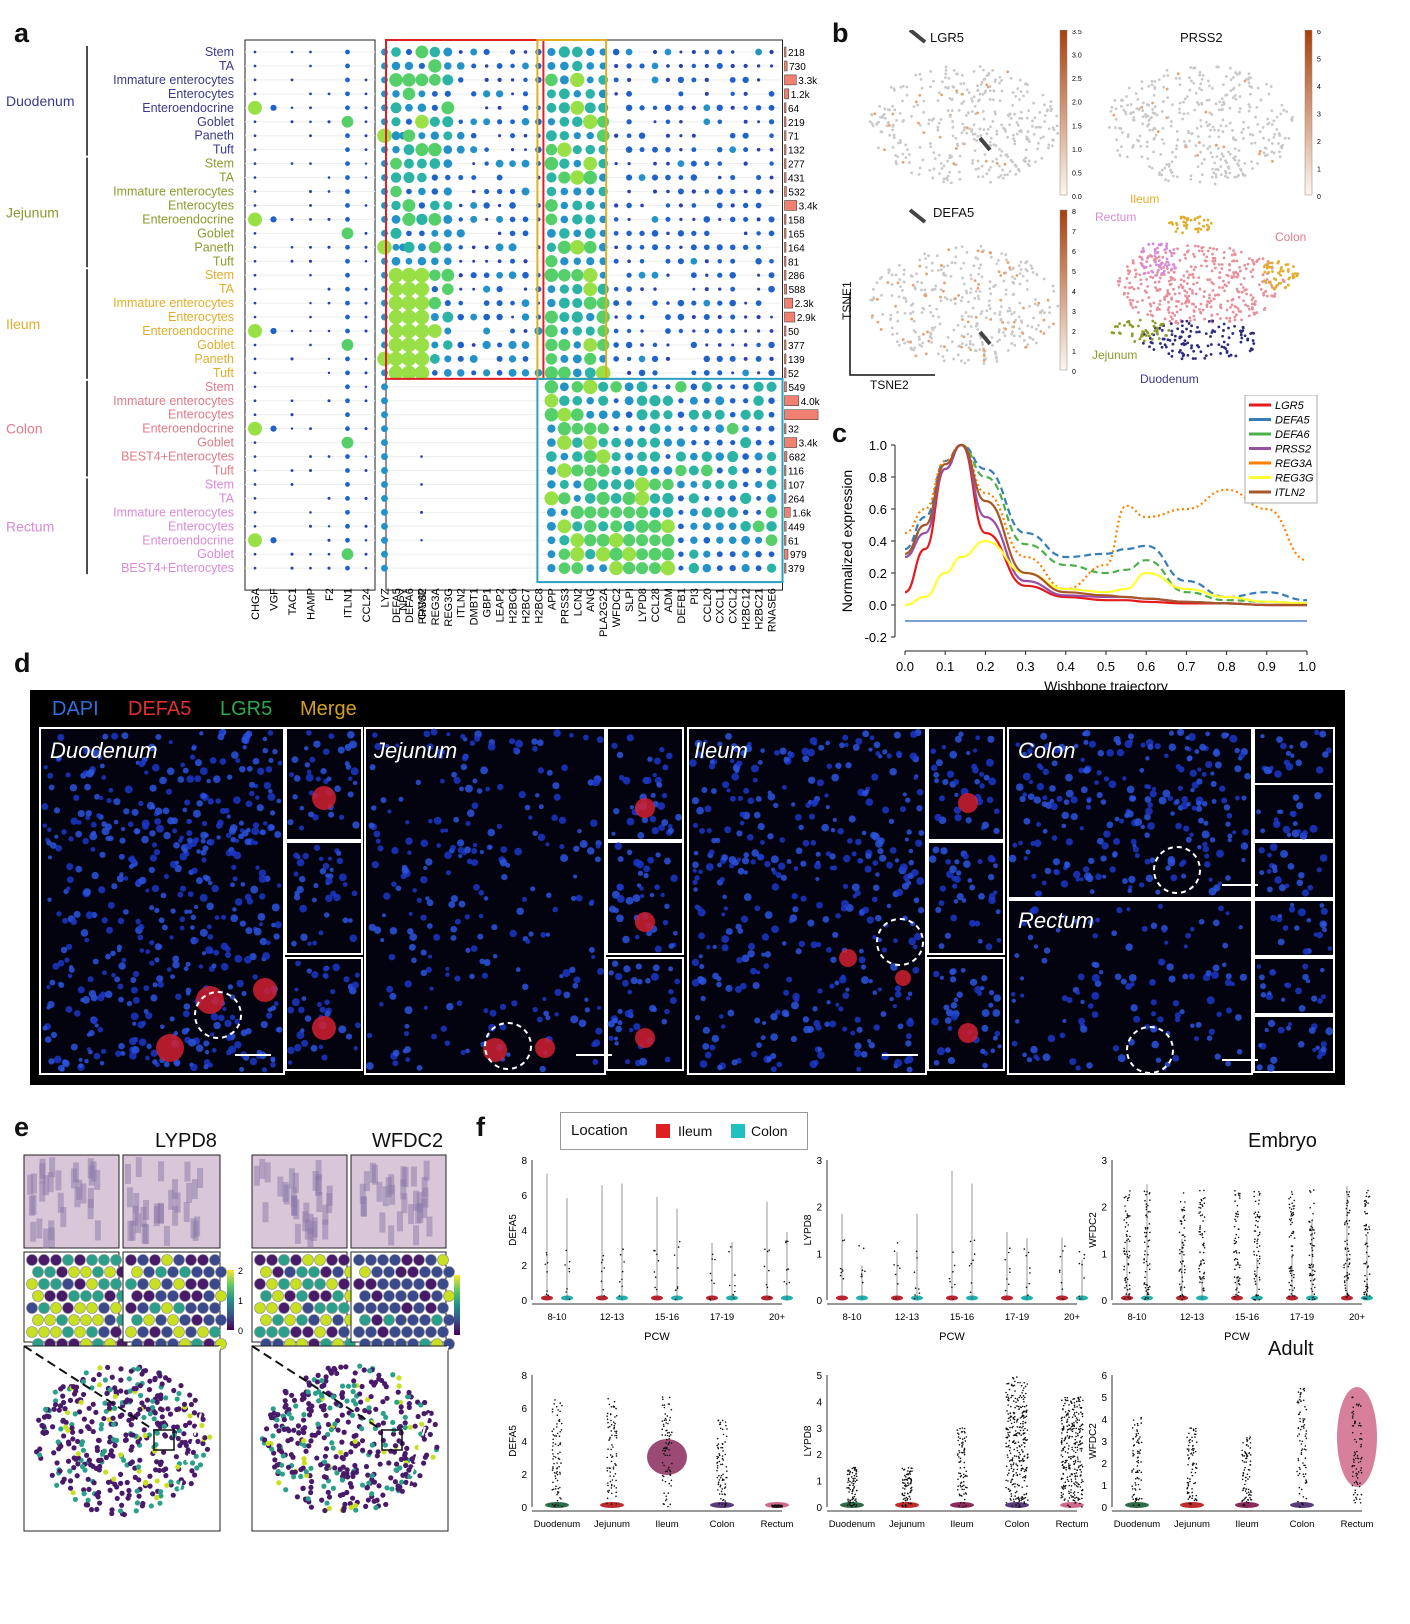  What do you see at coordinates (604, 612) in the screenshot?
I see `gene-label: PLA2G2A` at bounding box center [604, 612].